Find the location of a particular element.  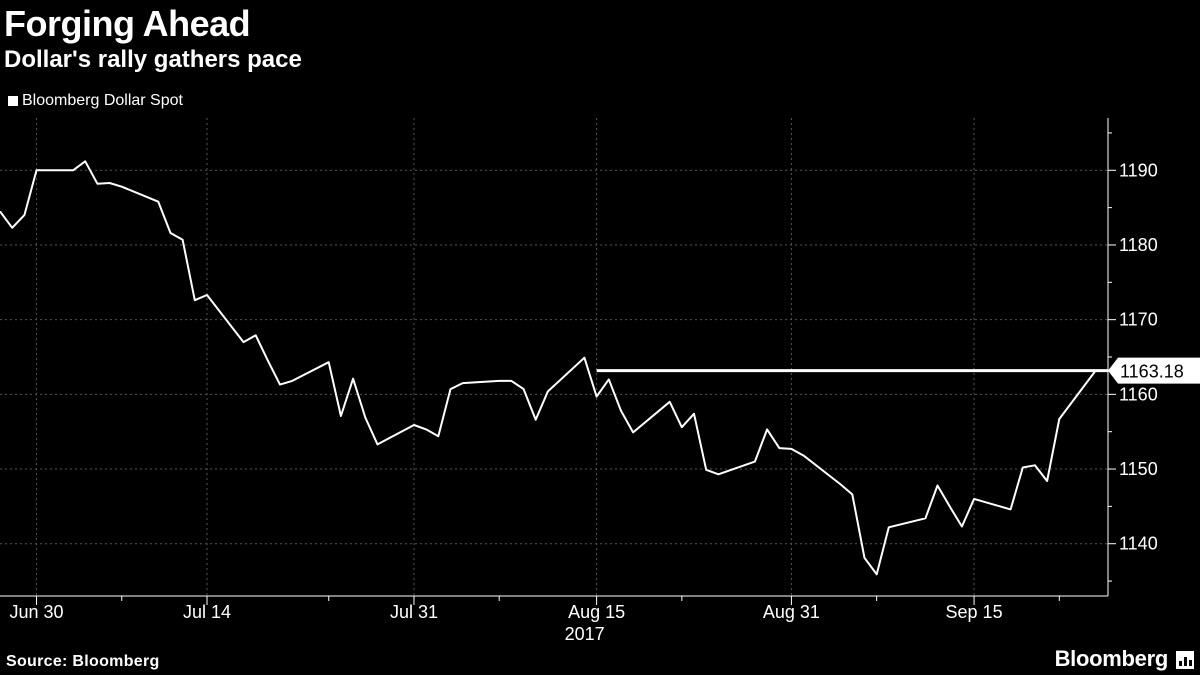

last-value-label: 1163.18 is located at coordinates (1152, 372).